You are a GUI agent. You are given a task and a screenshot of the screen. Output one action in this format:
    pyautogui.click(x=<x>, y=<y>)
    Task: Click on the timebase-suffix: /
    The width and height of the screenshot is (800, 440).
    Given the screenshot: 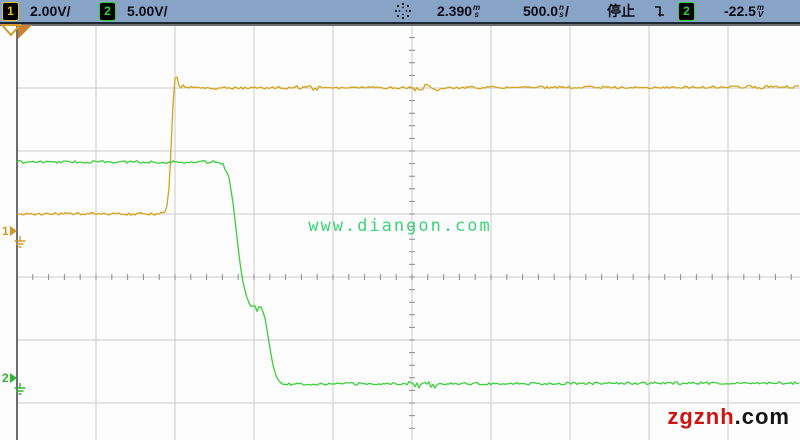 What is the action you would take?
    pyautogui.click(x=566, y=11)
    